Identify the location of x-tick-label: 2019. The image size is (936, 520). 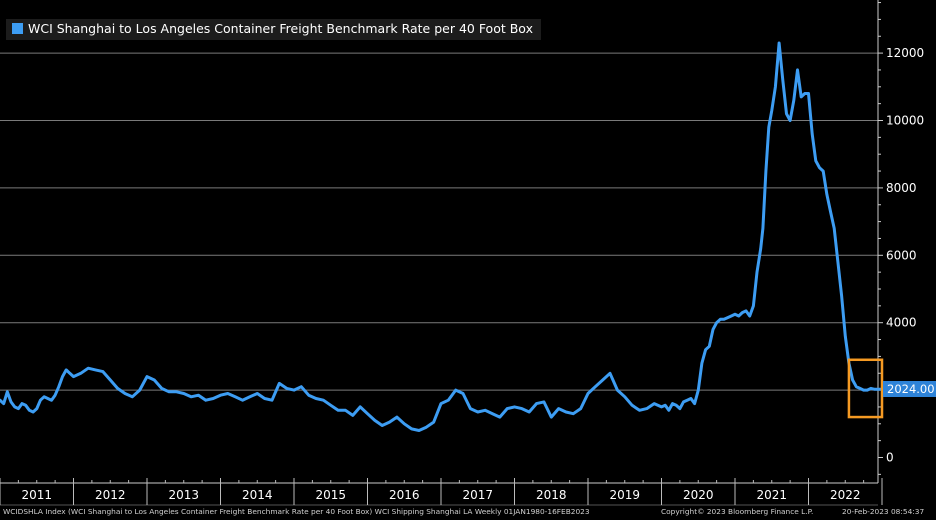
(624, 495).